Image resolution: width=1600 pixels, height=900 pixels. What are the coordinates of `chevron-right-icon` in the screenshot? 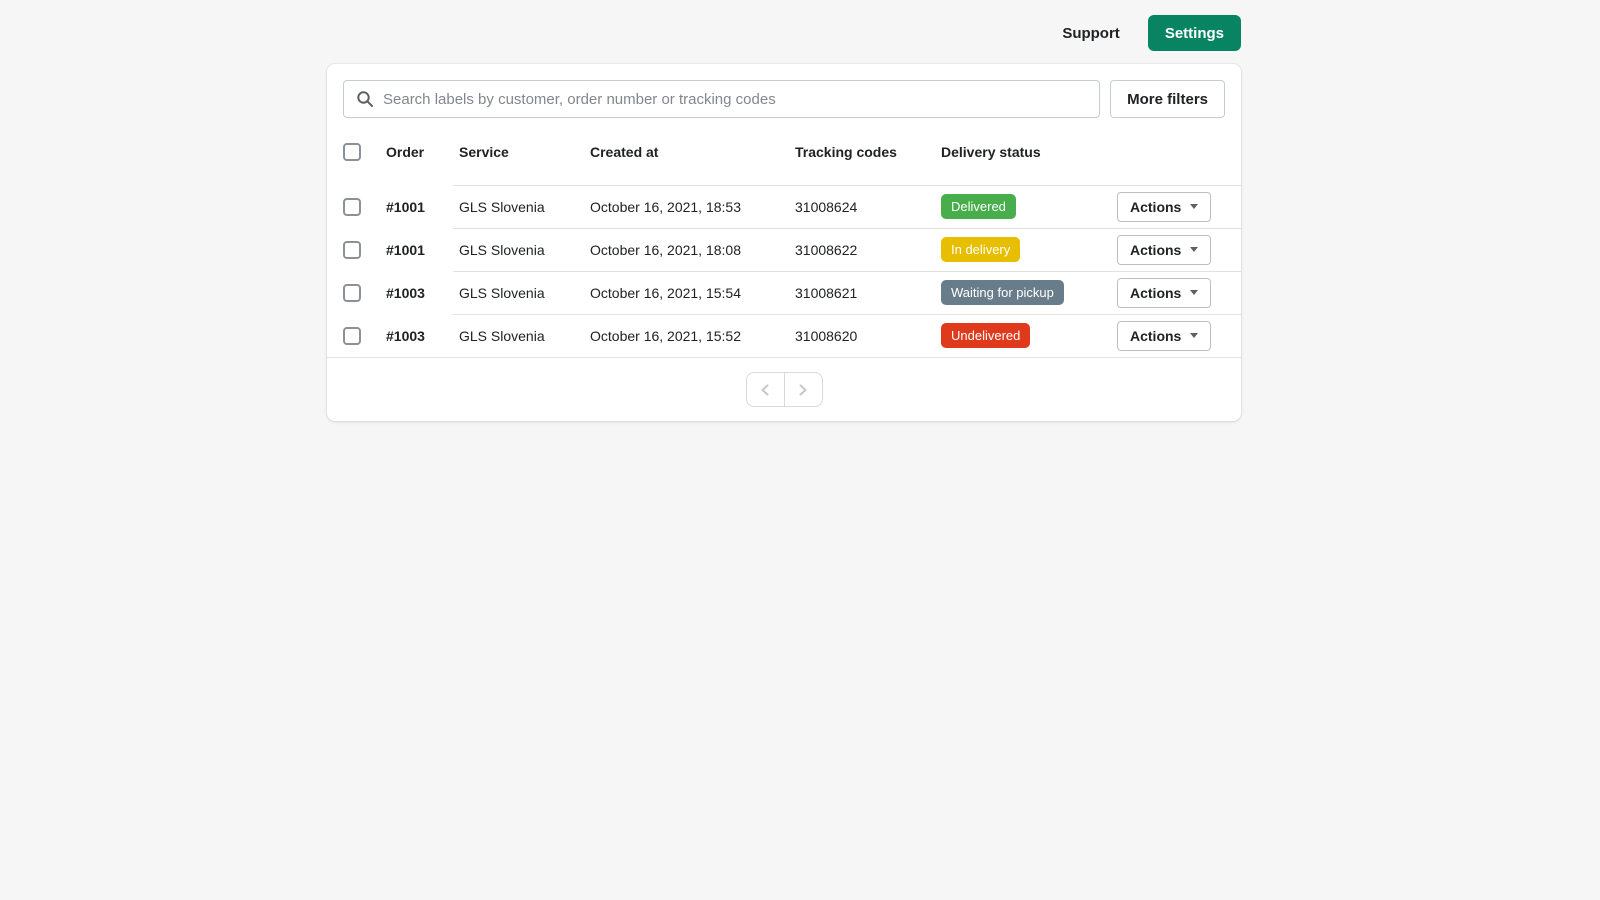 It's located at (803, 389).